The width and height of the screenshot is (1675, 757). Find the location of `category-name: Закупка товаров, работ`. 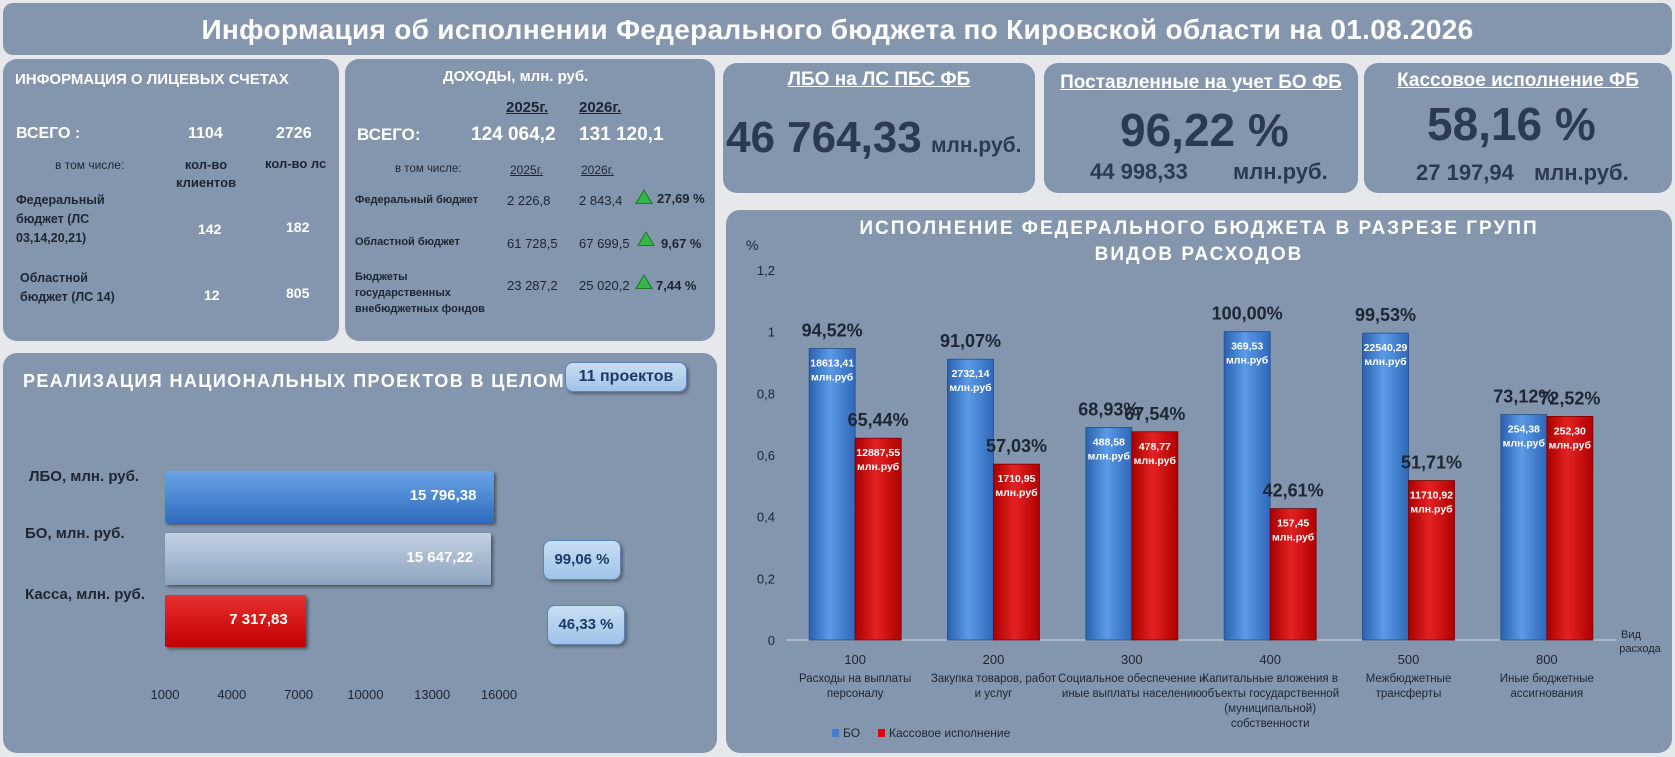

category-name: Закупка товаров, работ is located at coordinates (994, 679).